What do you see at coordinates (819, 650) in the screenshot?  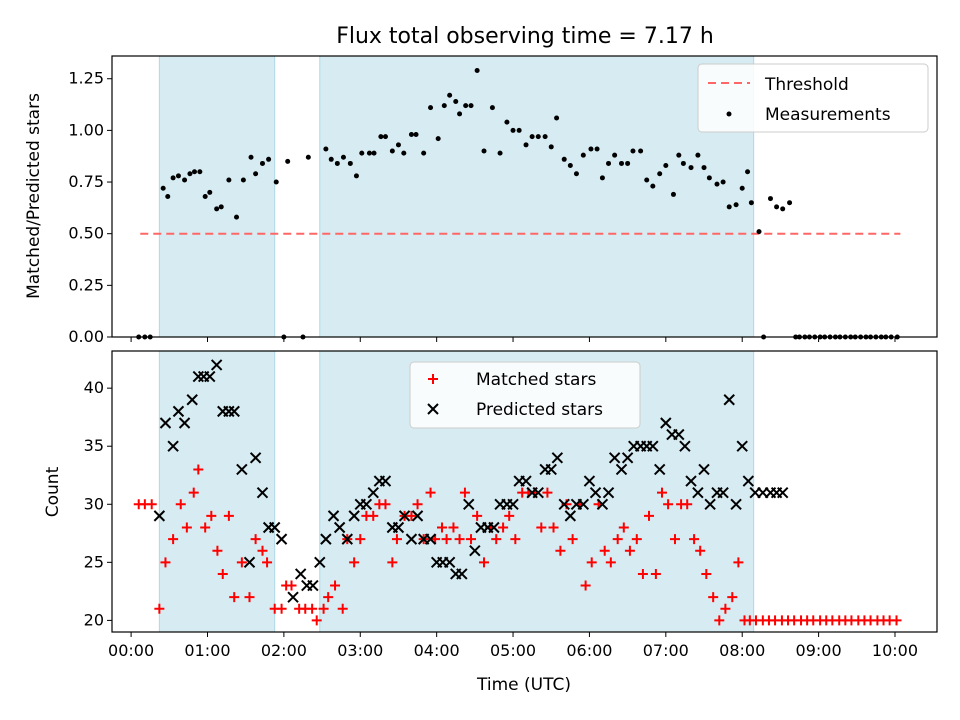 I see `x-tick-label: 09:00` at bounding box center [819, 650].